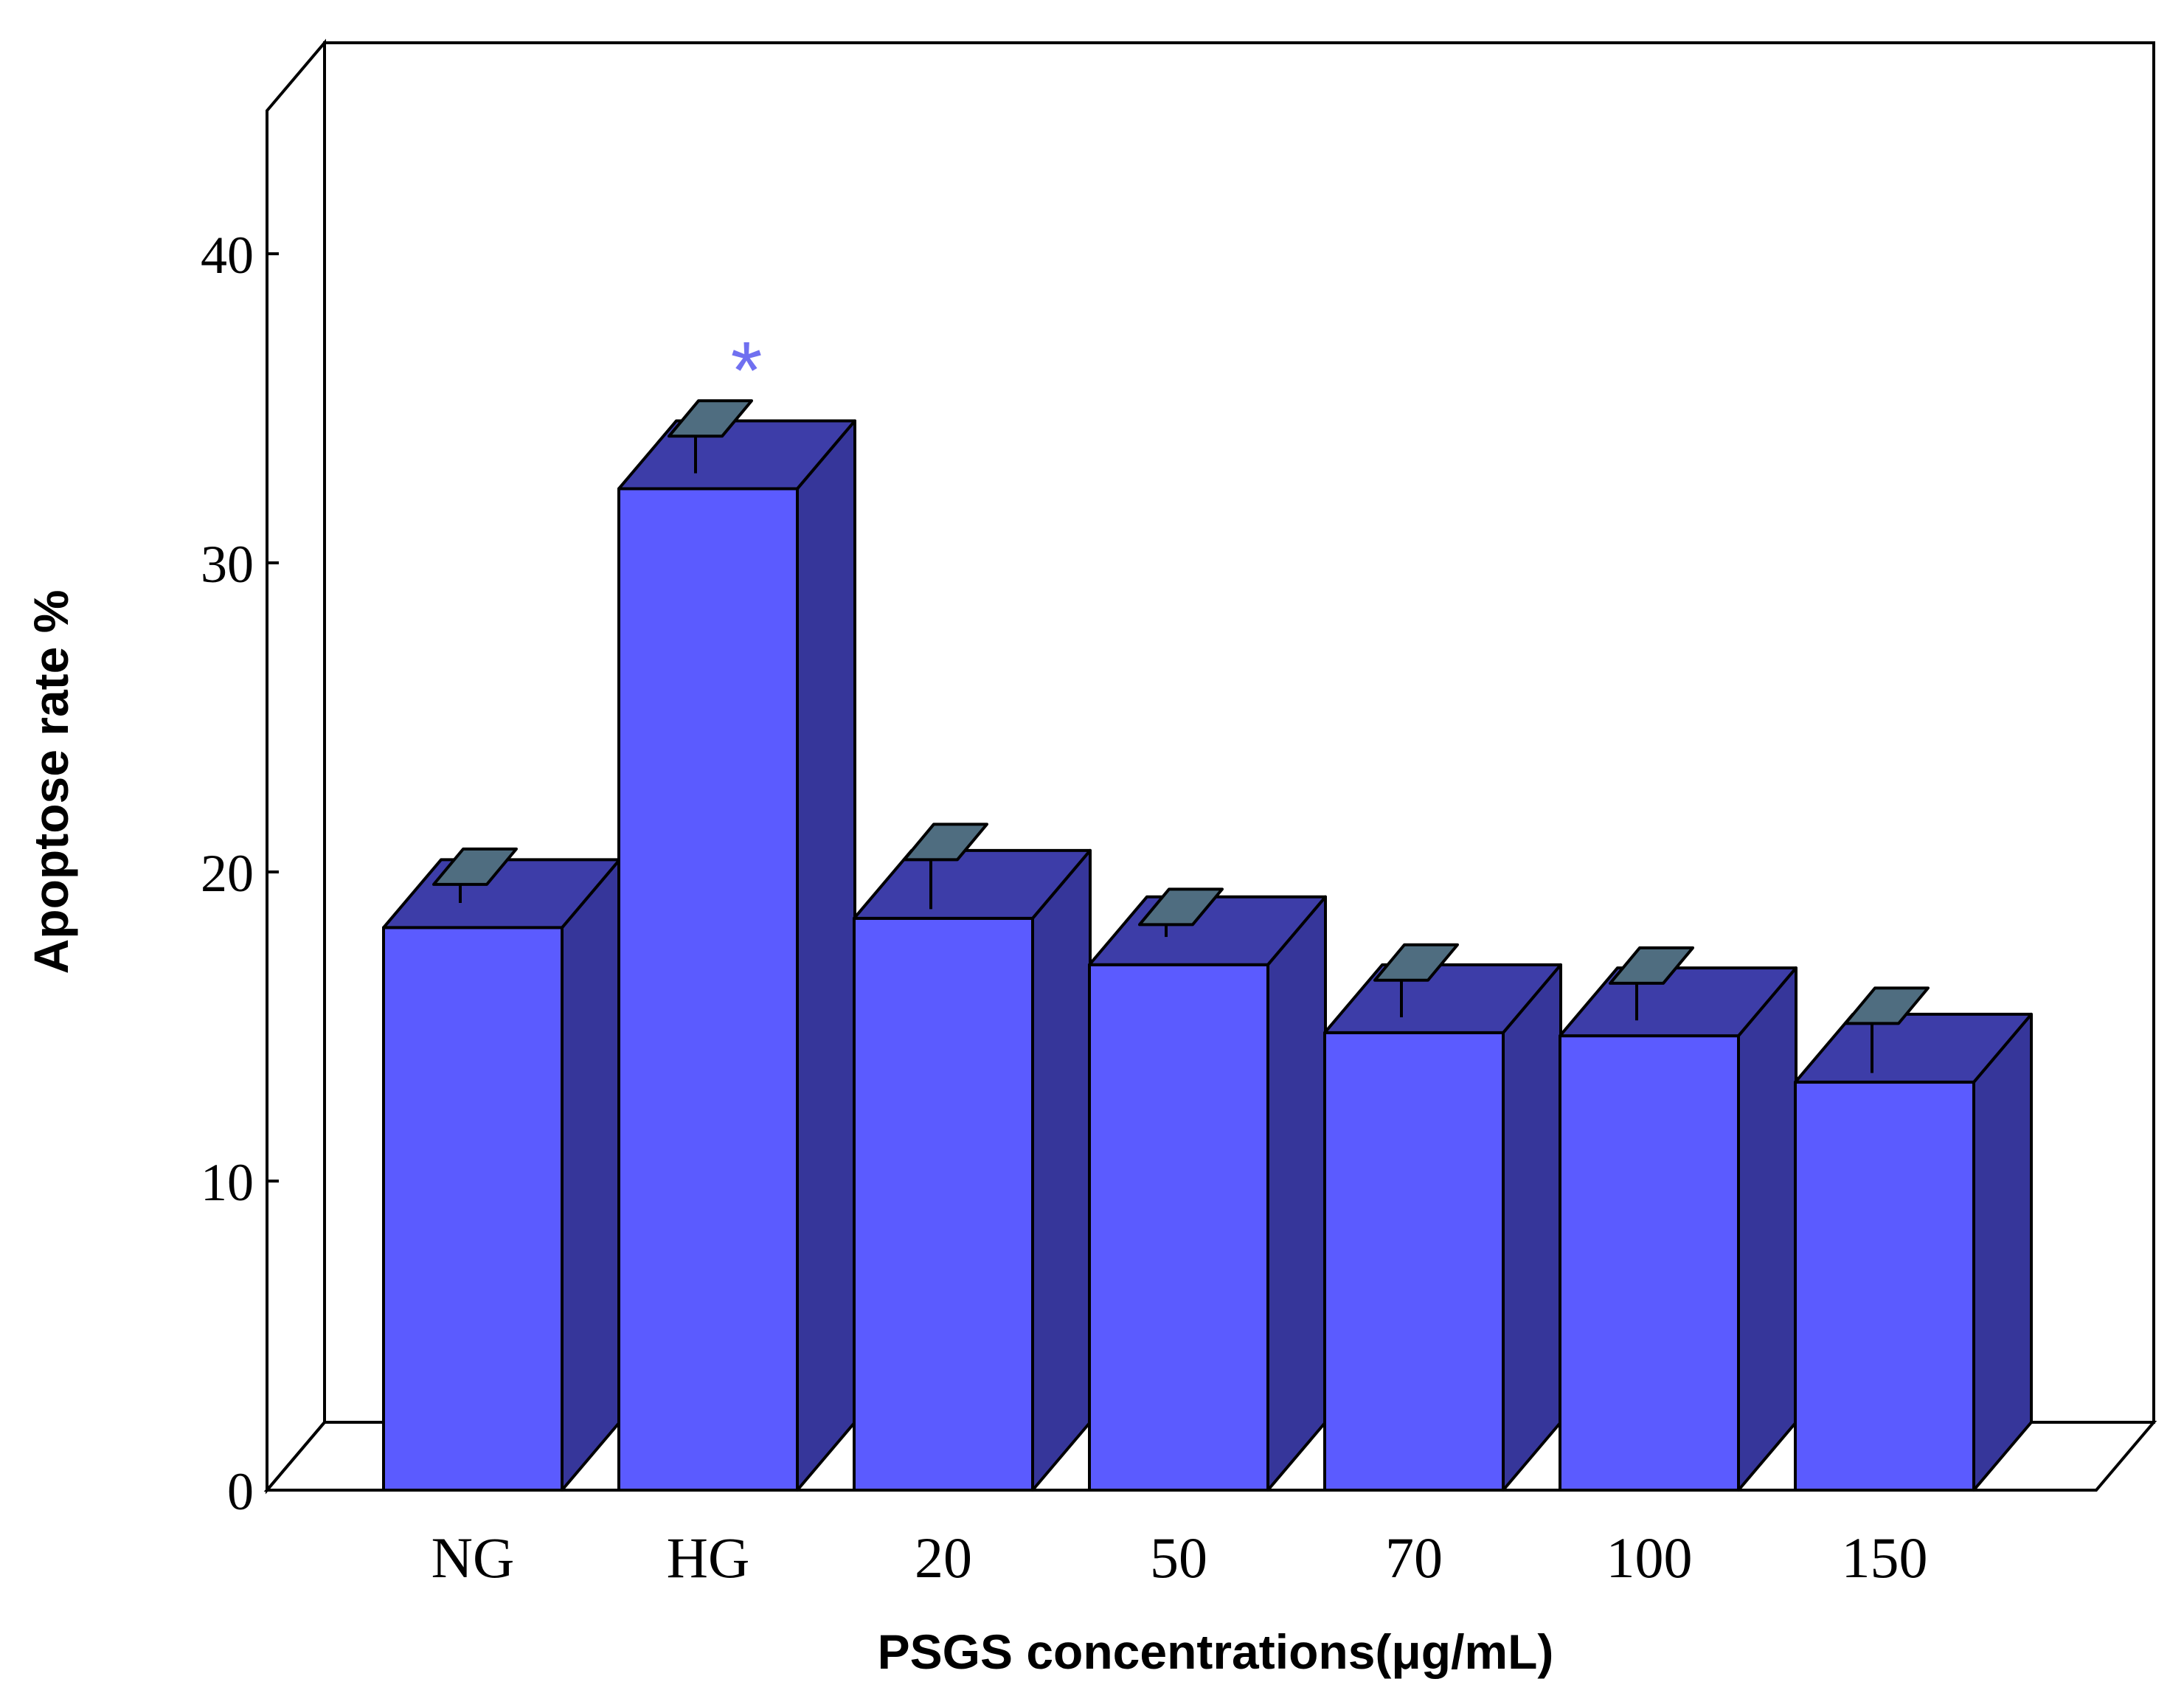 The height and width of the screenshot is (1693, 2184). What do you see at coordinates (227, 256) in the screenshot?
I see `y-tick-label: 40` at bounding box center [227, 256].